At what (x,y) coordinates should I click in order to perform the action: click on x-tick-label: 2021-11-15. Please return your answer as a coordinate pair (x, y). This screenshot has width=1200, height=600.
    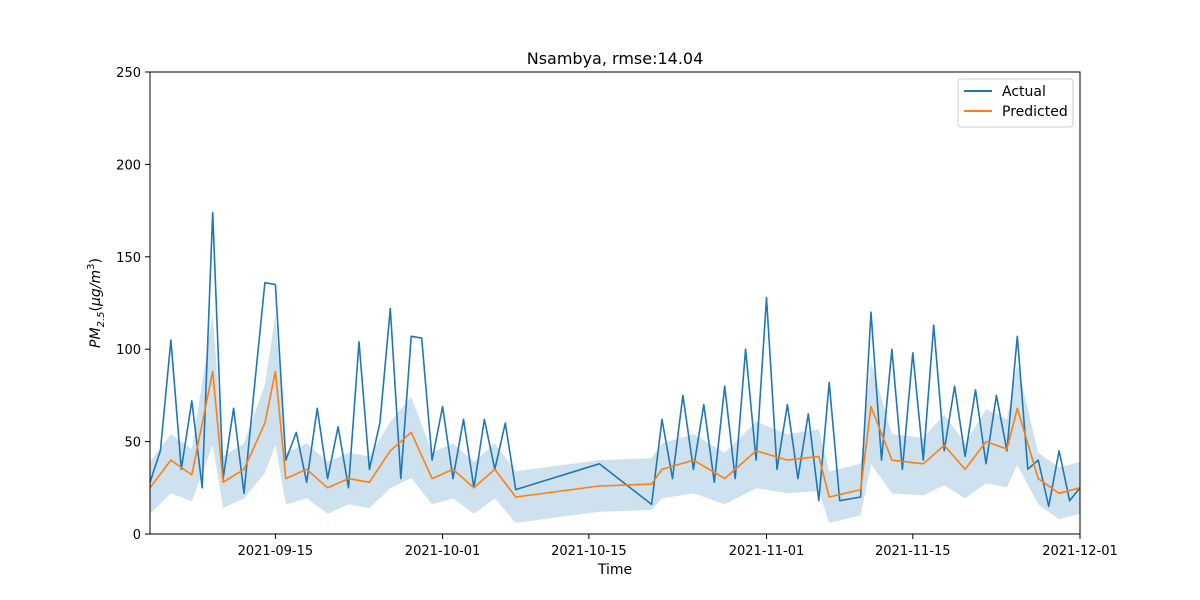
    Looking at the image, I should click on (913, 551).